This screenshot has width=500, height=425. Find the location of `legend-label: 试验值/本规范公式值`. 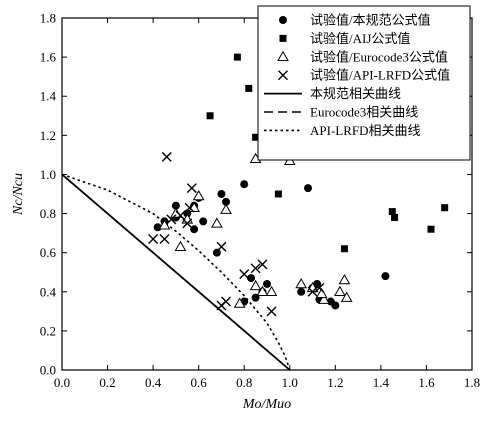

legend-label: 试验值/本规范公式值 is located at coordinates (370, 20).